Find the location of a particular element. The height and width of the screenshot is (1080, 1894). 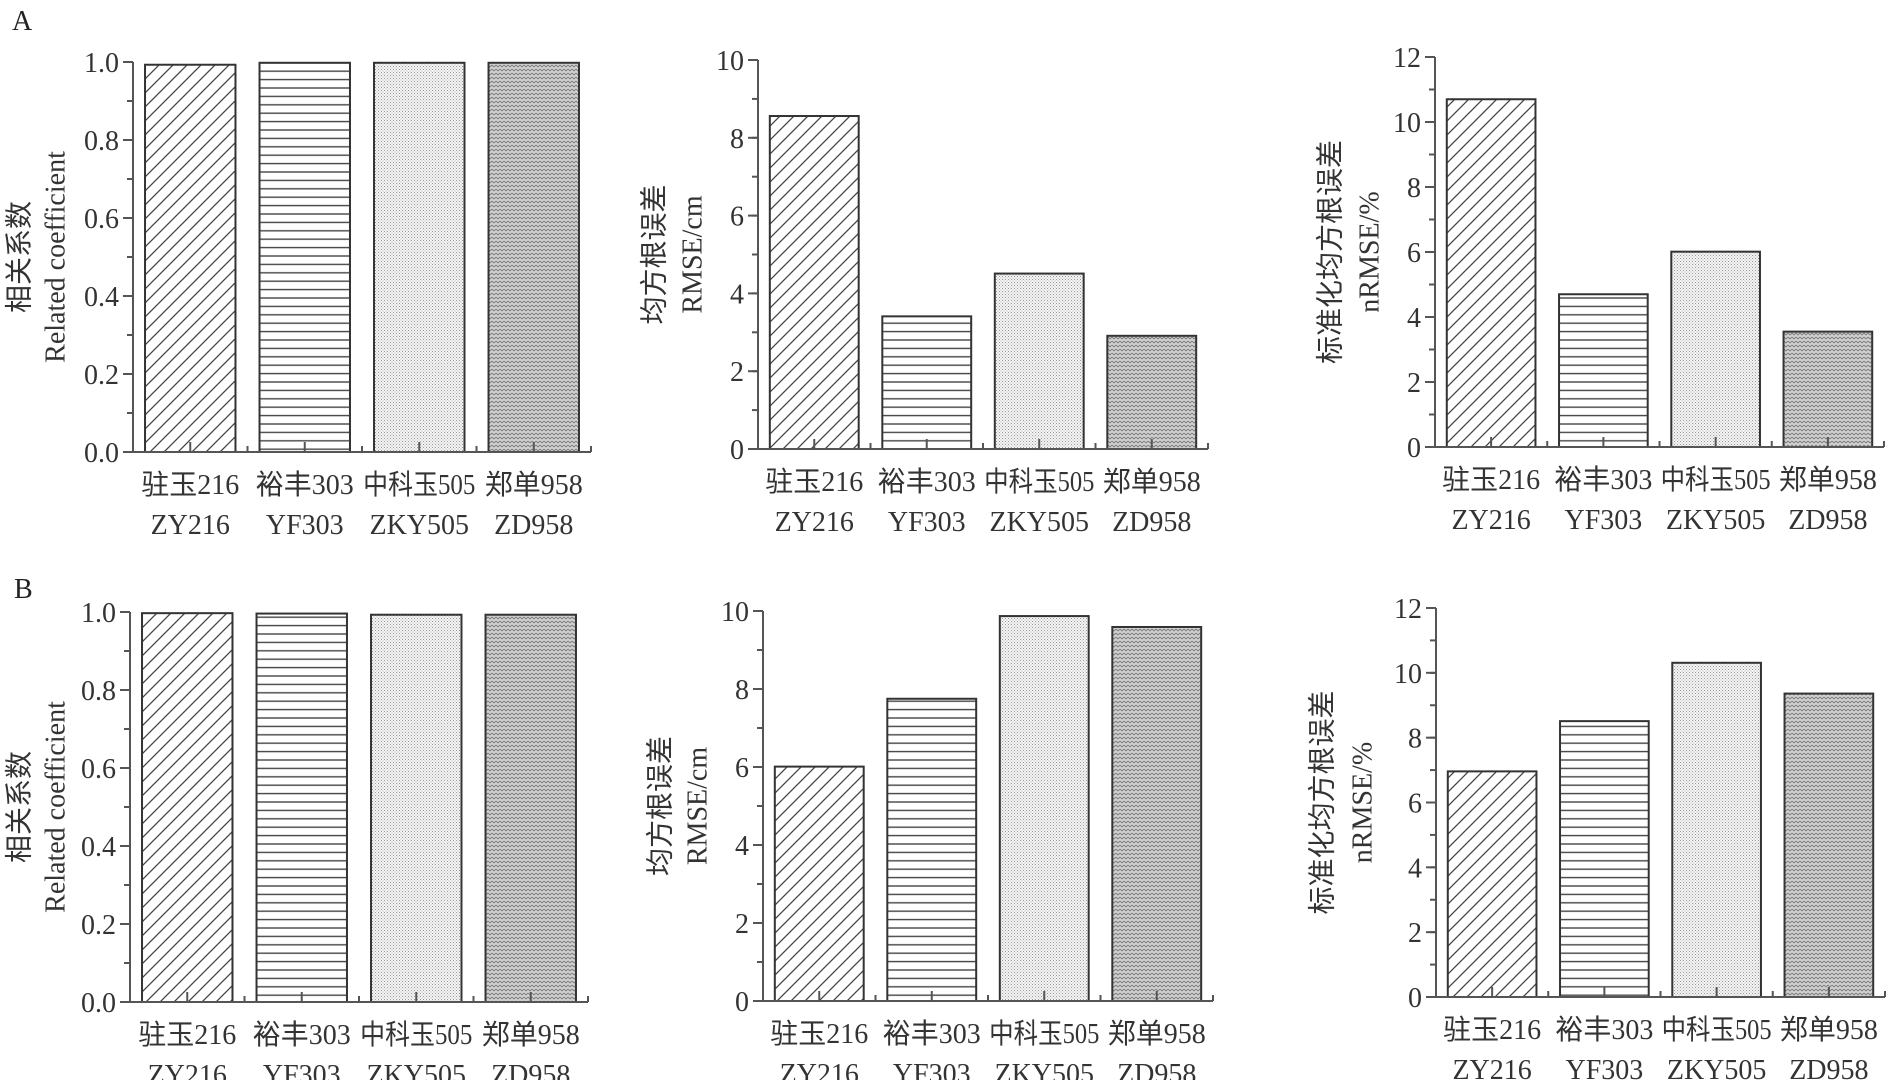

panel-label-b: B is located at coordinates (23, 589).